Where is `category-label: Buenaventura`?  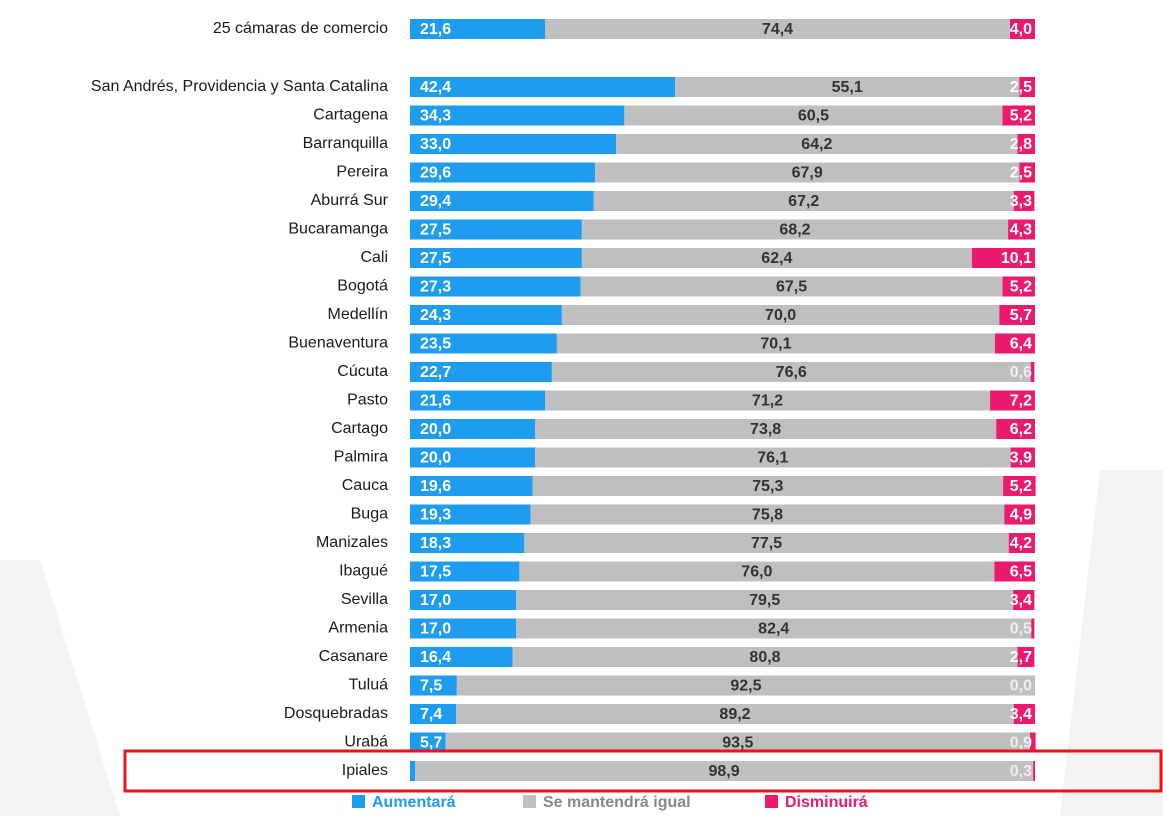
category-label: Buenaventura is located at coordinates (338, 343).